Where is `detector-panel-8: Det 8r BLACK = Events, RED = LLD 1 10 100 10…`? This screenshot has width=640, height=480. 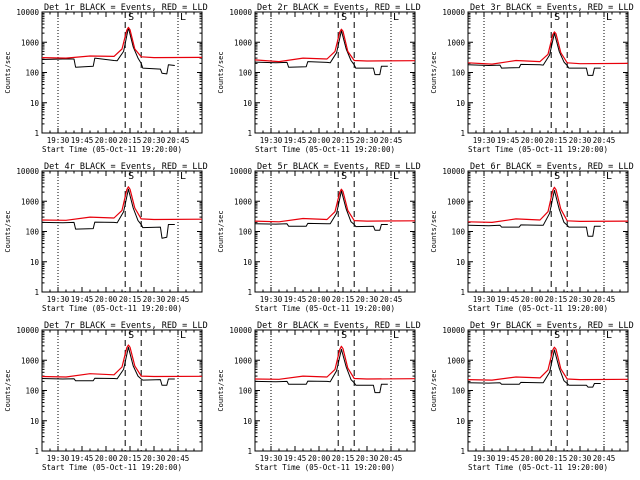 detector-panel-8: Det 8r BLACK = Events, RED = LLD 1 10 100 10… is located at coordinates (319, 396).